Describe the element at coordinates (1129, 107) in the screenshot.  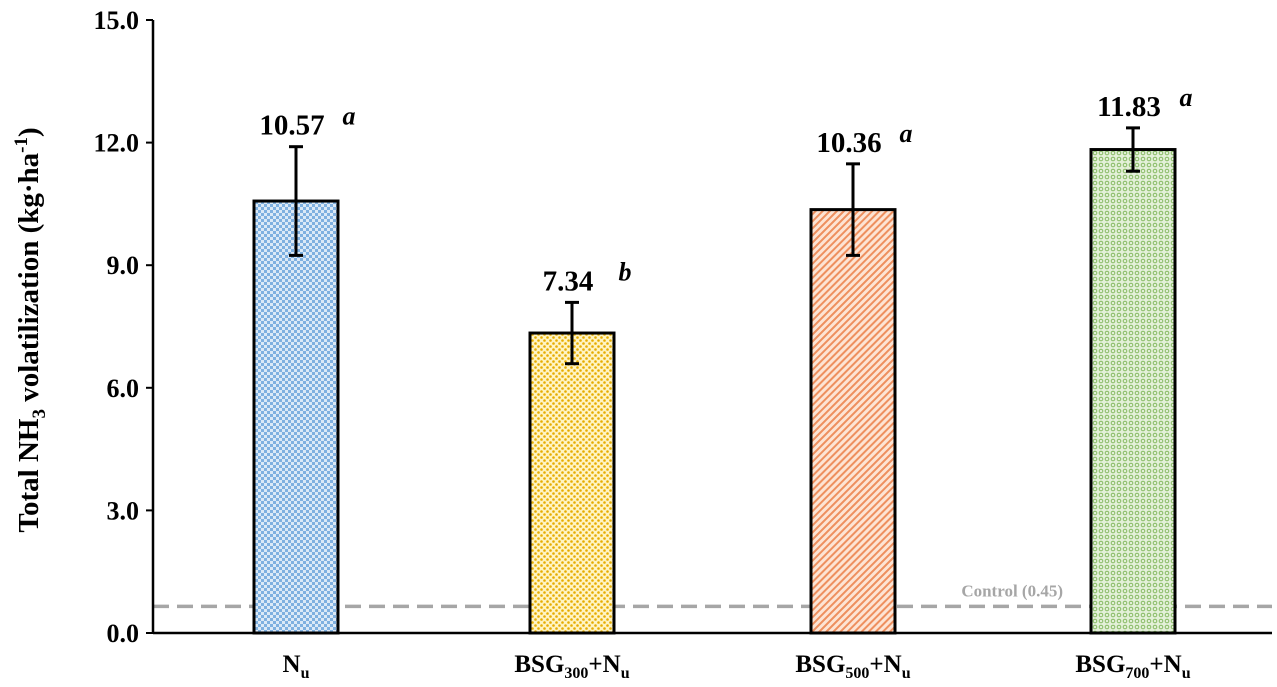
I see `data-label: 11.83` at that location.